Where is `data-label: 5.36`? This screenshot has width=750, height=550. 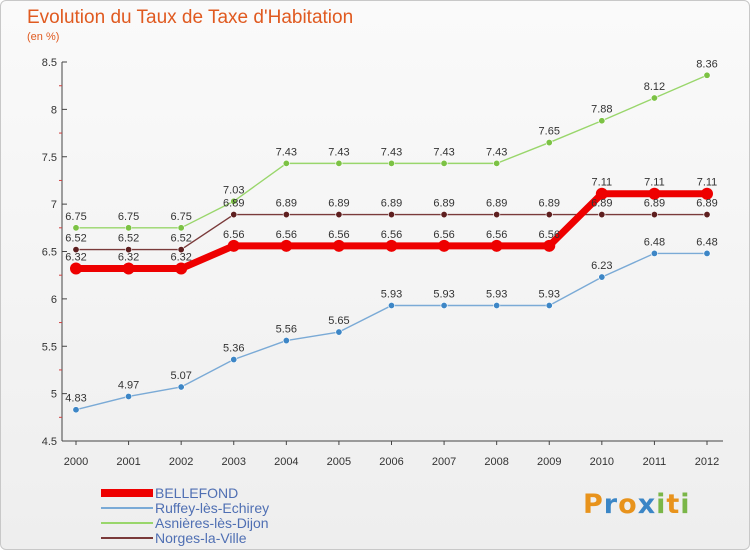 data-label: 5.36 is located at coordinates (233, 349).